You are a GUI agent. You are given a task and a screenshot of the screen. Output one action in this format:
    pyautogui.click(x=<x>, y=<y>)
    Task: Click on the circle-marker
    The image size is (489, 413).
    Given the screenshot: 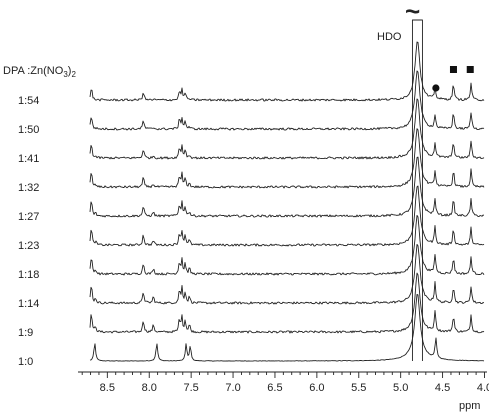 What is the action you would take?
    pyautogui.click(x=436, y=88)
    